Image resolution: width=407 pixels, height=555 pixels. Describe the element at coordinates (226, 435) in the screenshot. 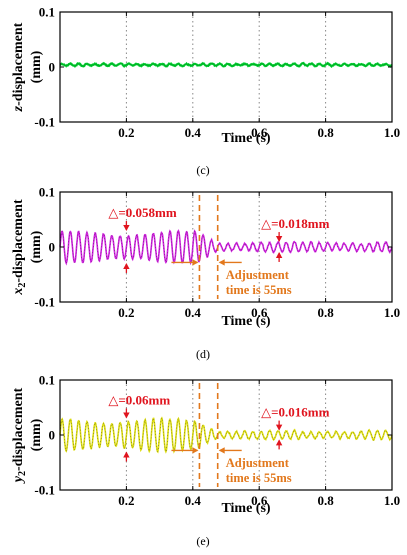

I see `series-line` at that location.